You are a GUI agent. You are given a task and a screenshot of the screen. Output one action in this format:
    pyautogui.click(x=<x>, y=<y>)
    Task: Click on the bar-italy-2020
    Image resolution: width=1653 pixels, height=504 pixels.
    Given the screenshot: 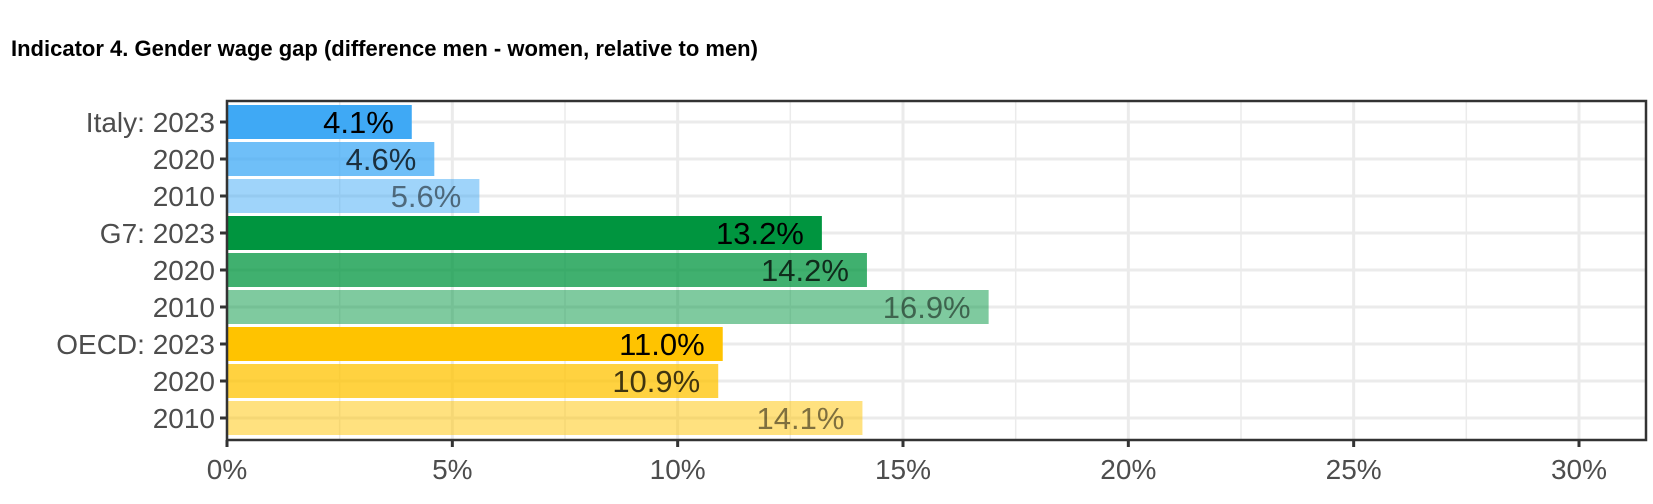 What is the action you would take?
    pyautogui.click(x=331, y=159)
    